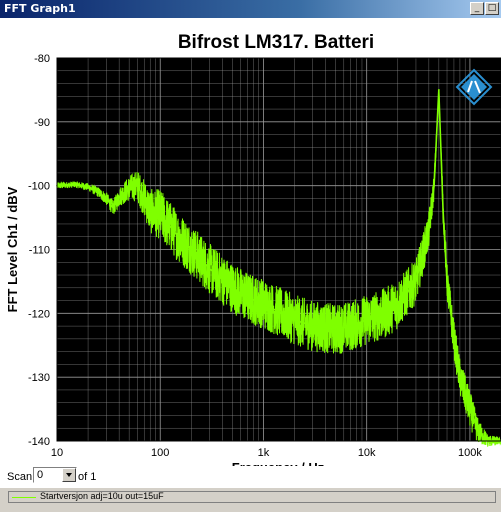  What do you see at coordinates (278, 464) in the screenshot?
I see `x-axis-label: Frequency / Hz` at bounding box center [278, 464].